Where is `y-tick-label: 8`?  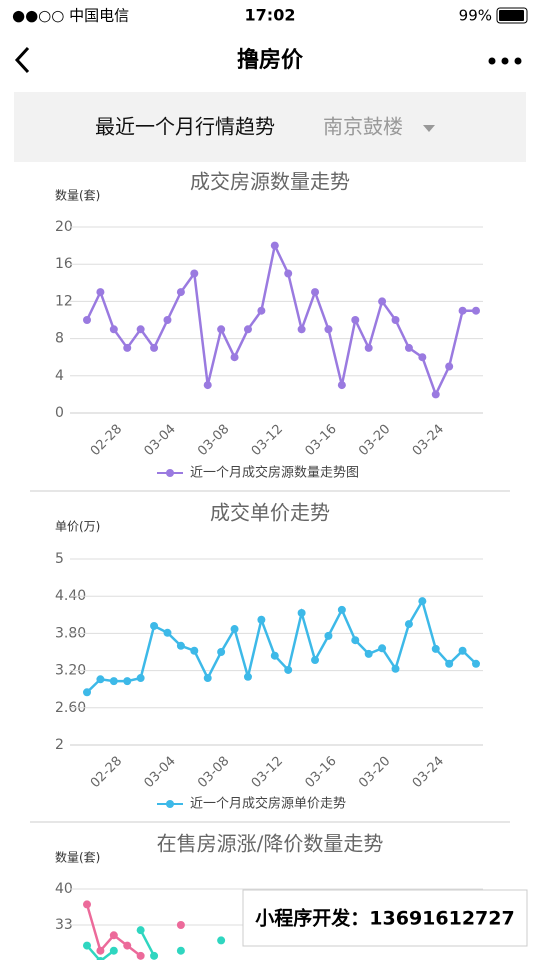
y-tick-label: 8 is located at coordinates (59, 339).